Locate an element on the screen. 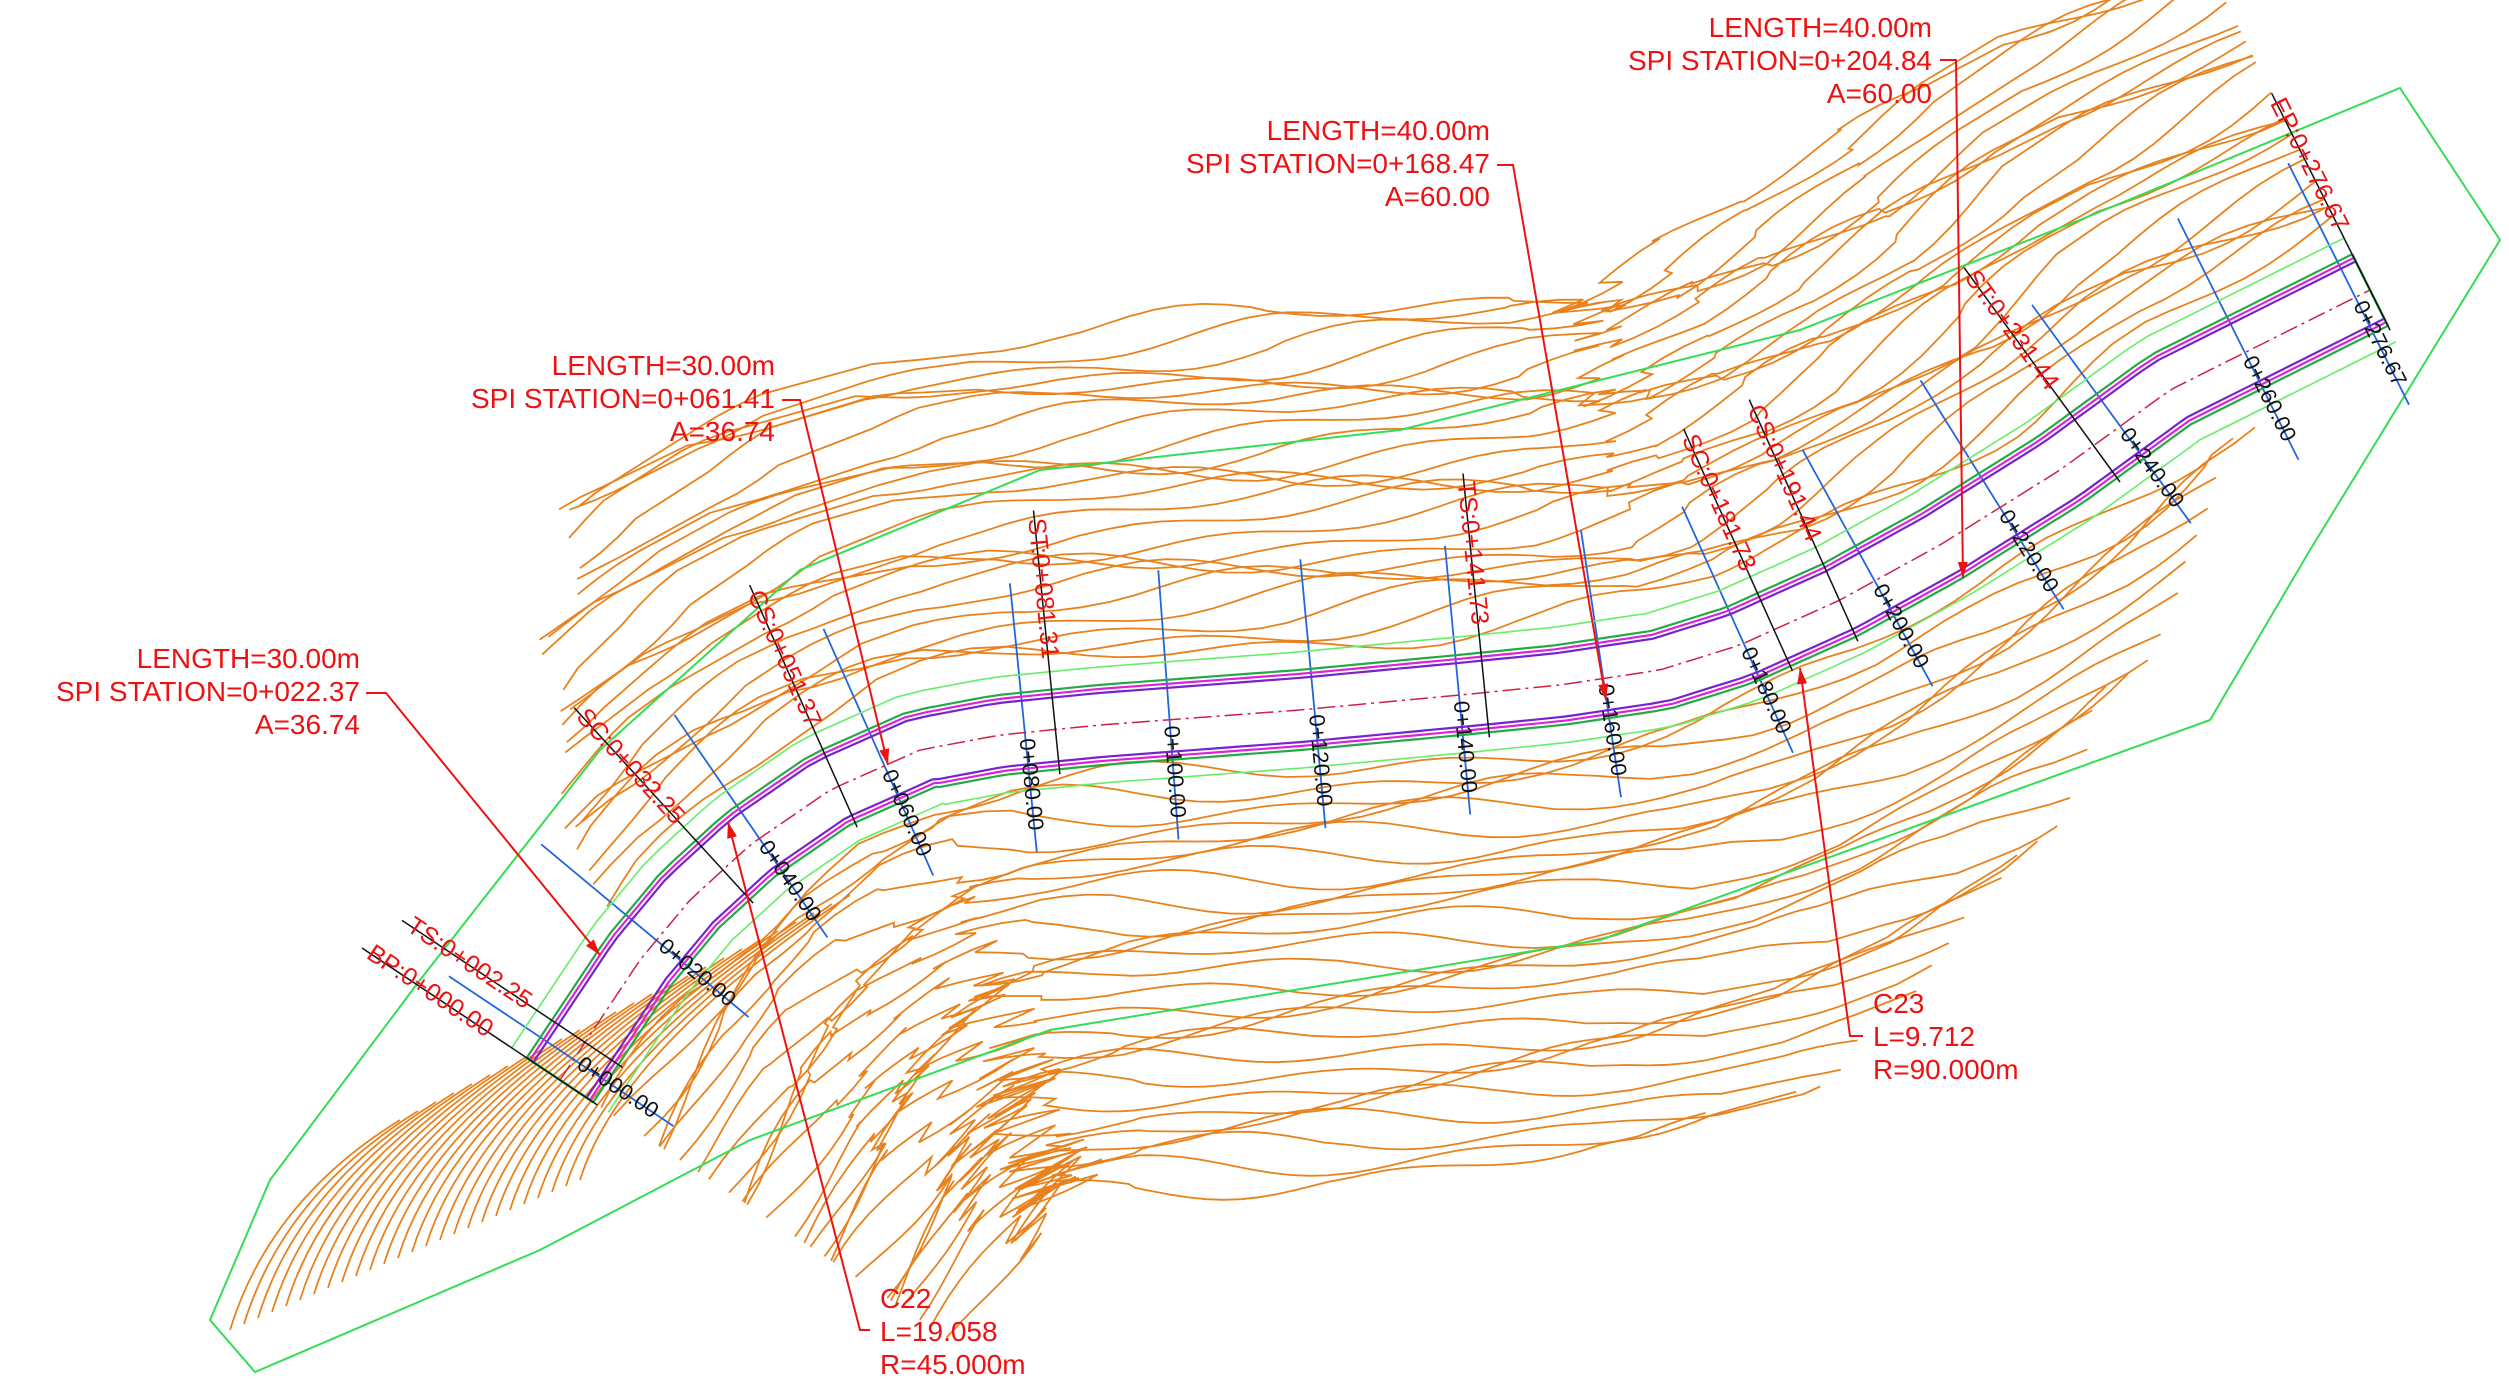 This screenshot has height=1381, width=2509. station-label: 0+000.00 is located at coordinates (618, 1087).